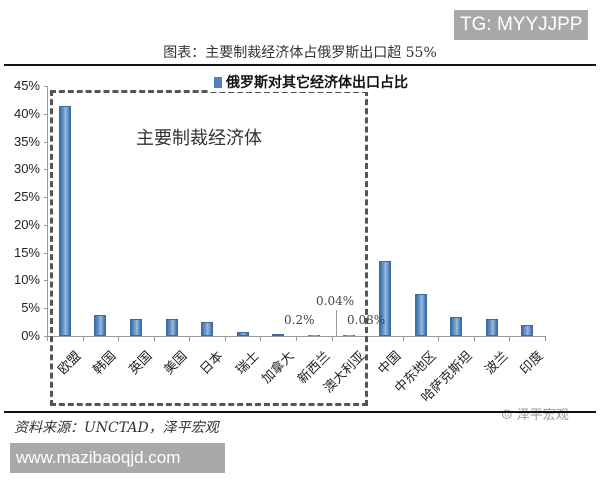 This screenshot has height=480, width=600. Describe the element at coordinates (116, 428) in the screenshot. I see `source-note: 资料来源：UNCTAD，泽平宏观` at that location.